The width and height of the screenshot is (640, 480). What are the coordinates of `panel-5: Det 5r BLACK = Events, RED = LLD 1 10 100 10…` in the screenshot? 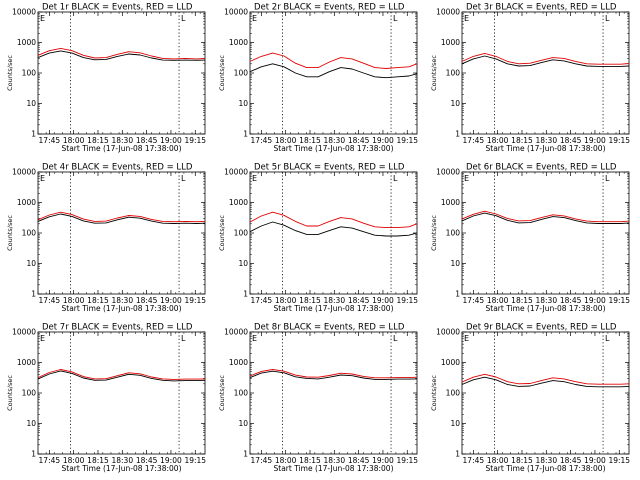 It's located at (318, 238).